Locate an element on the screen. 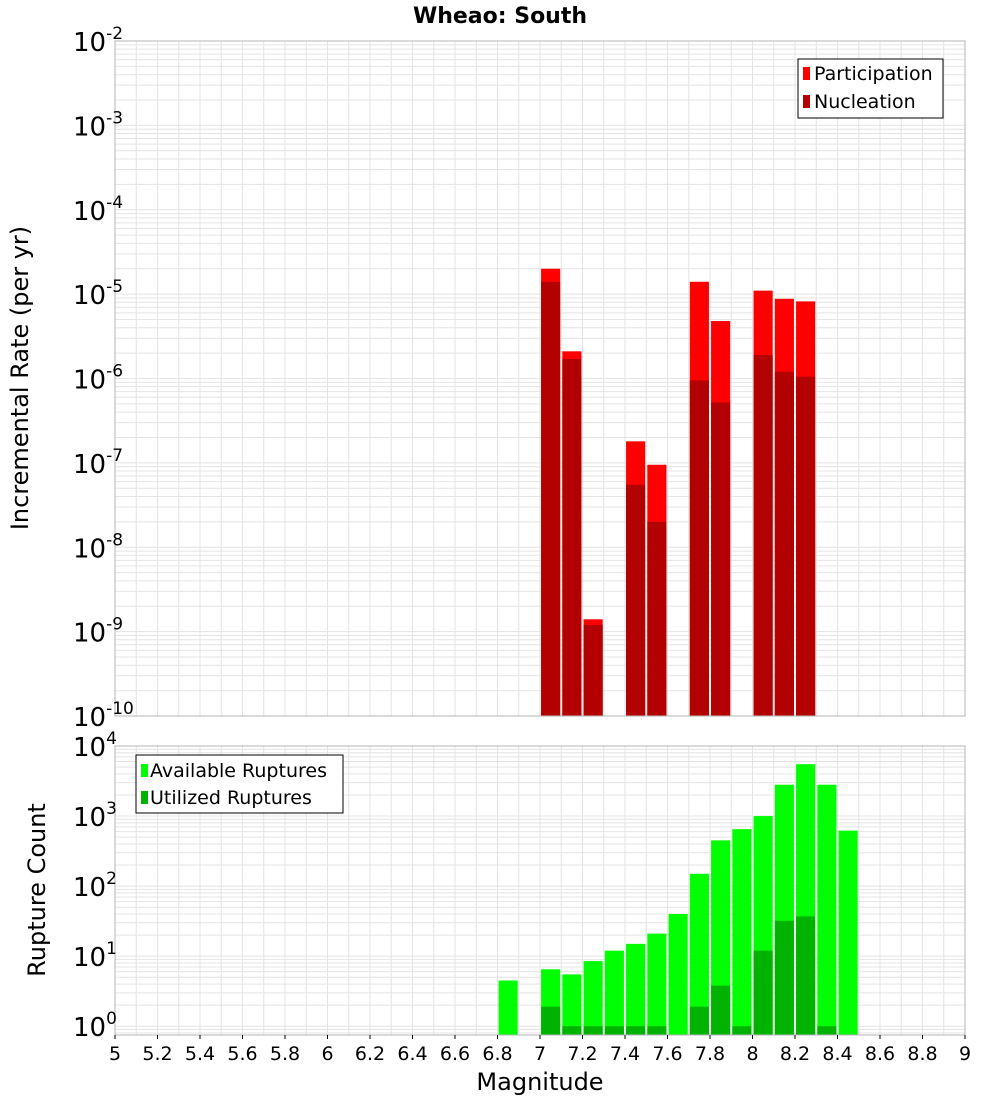 The width and height of the screenshot is (1000, 1104). rate-y-tick-label: 10⁻² is located at coordinates (98, 41).